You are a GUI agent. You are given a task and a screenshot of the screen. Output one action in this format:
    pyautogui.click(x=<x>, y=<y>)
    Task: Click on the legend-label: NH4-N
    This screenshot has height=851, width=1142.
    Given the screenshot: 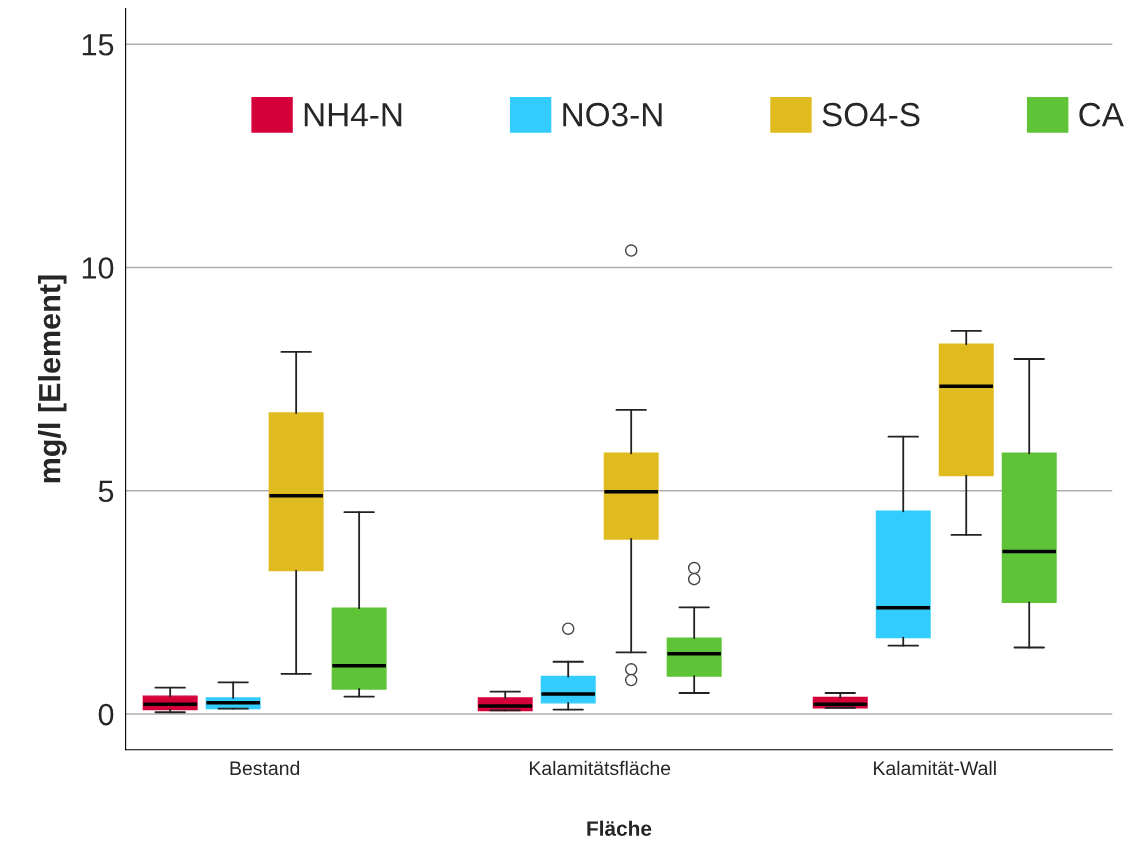 What is the action you would take?
    pyautogui.click(x=353, y=115)
    